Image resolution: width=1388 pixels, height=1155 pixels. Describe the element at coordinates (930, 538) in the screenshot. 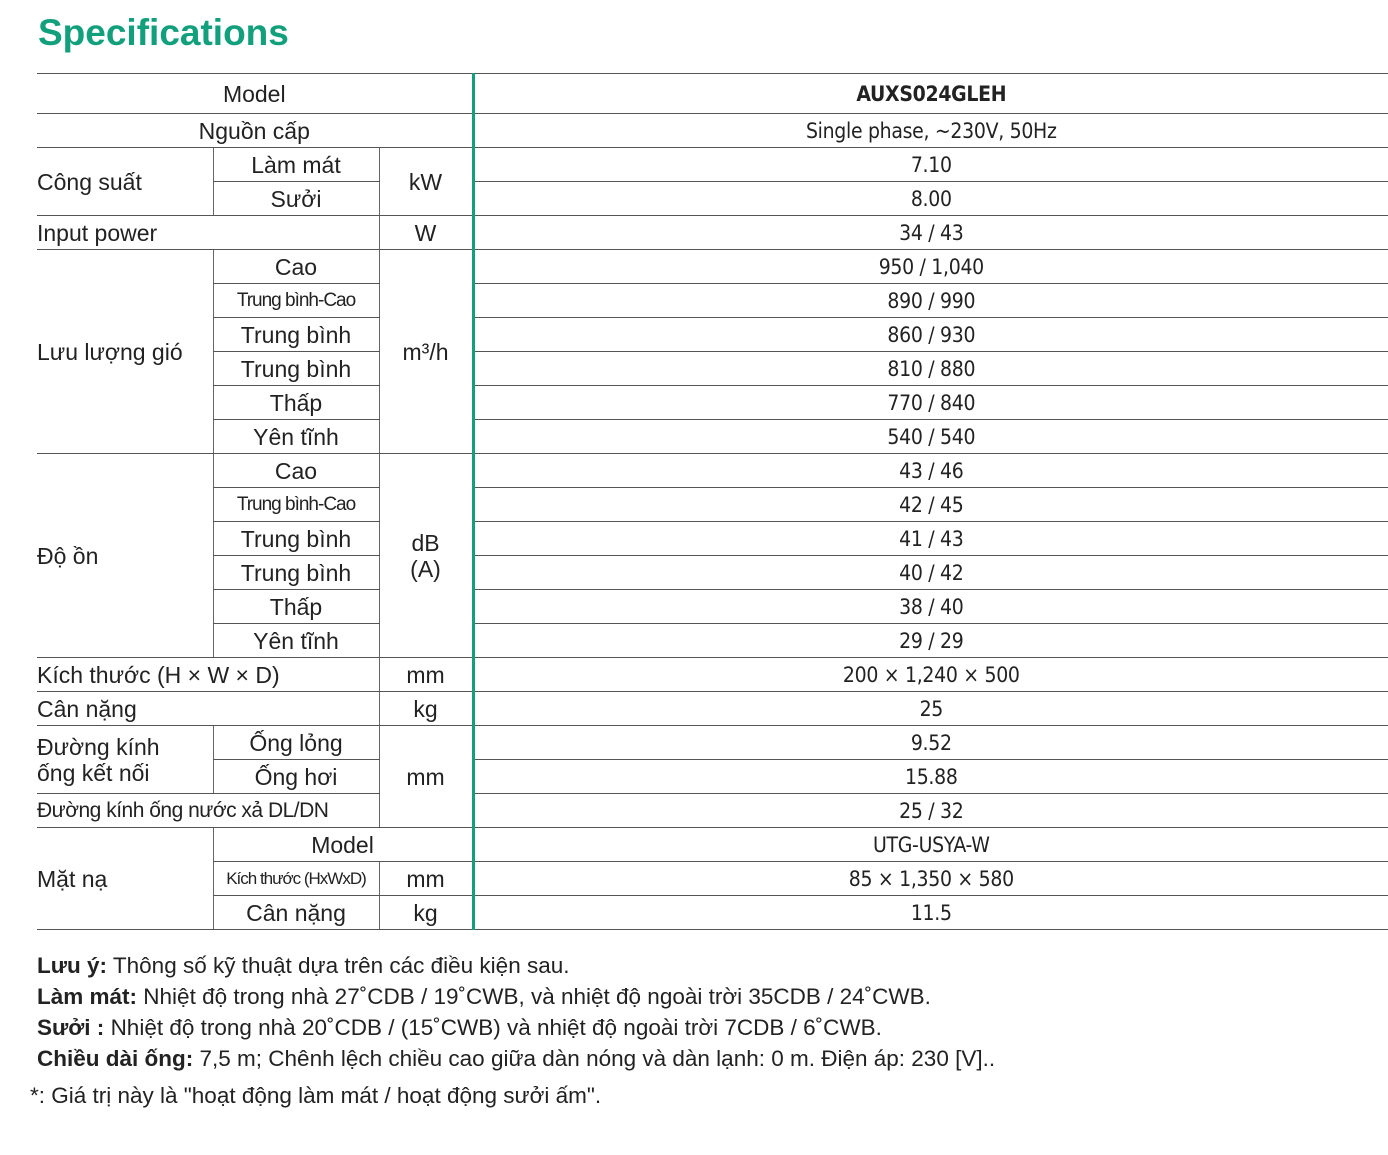

I see `value: 41 / 43` at that location.